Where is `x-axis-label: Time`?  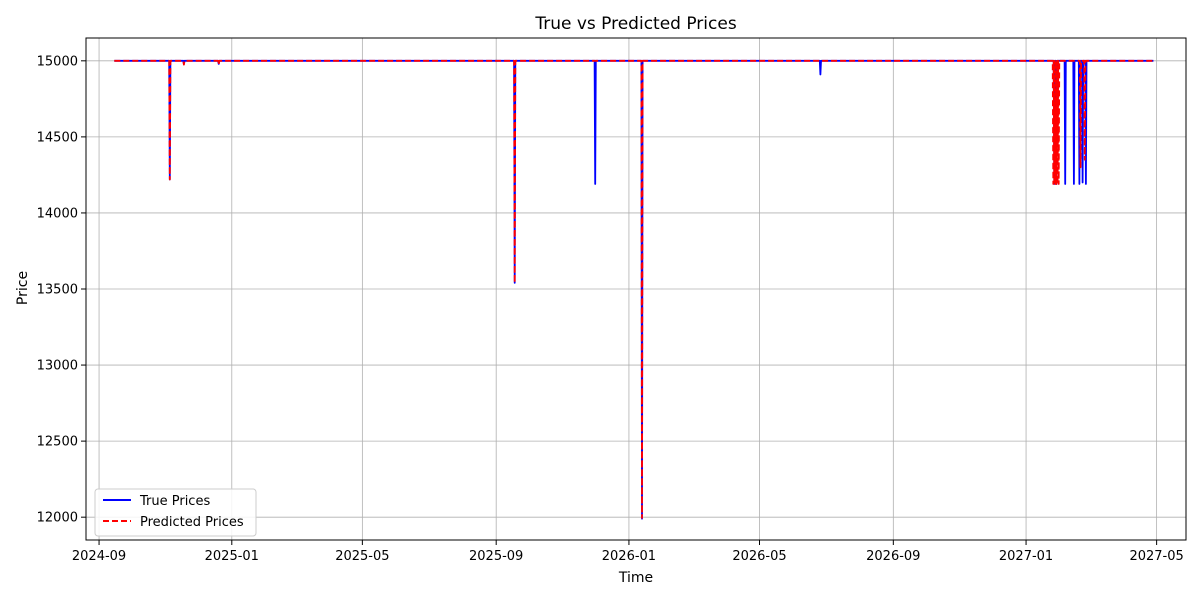
x-axis-label: Time is located at coordinates (635, 578).